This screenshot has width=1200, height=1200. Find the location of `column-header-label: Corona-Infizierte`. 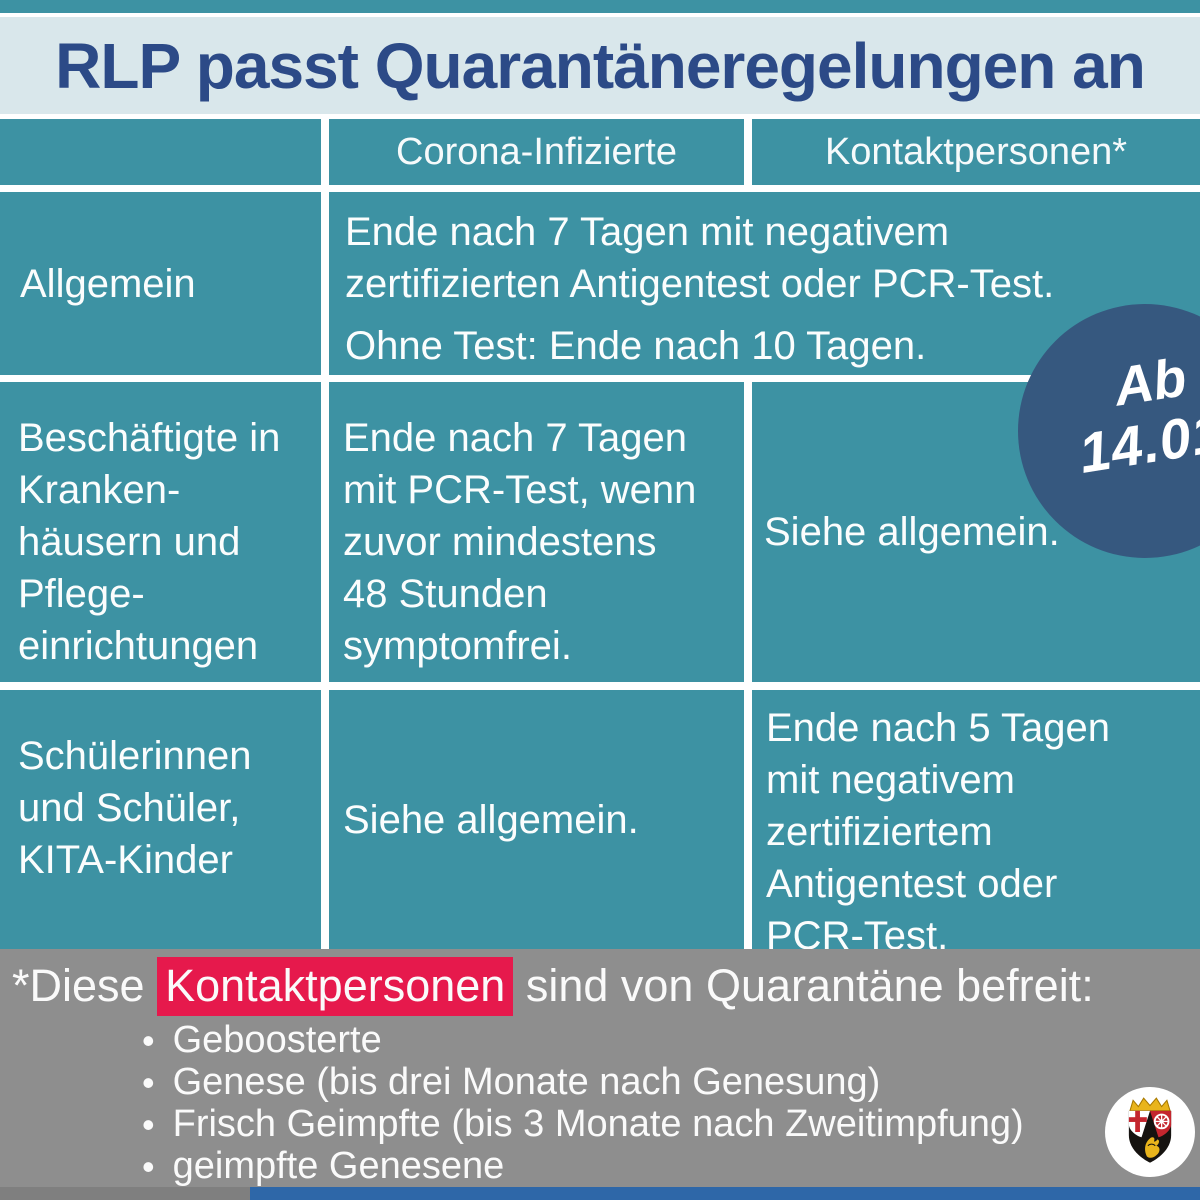

column-header-label: Corona-Infizierte is located at coordinates (536, 151).